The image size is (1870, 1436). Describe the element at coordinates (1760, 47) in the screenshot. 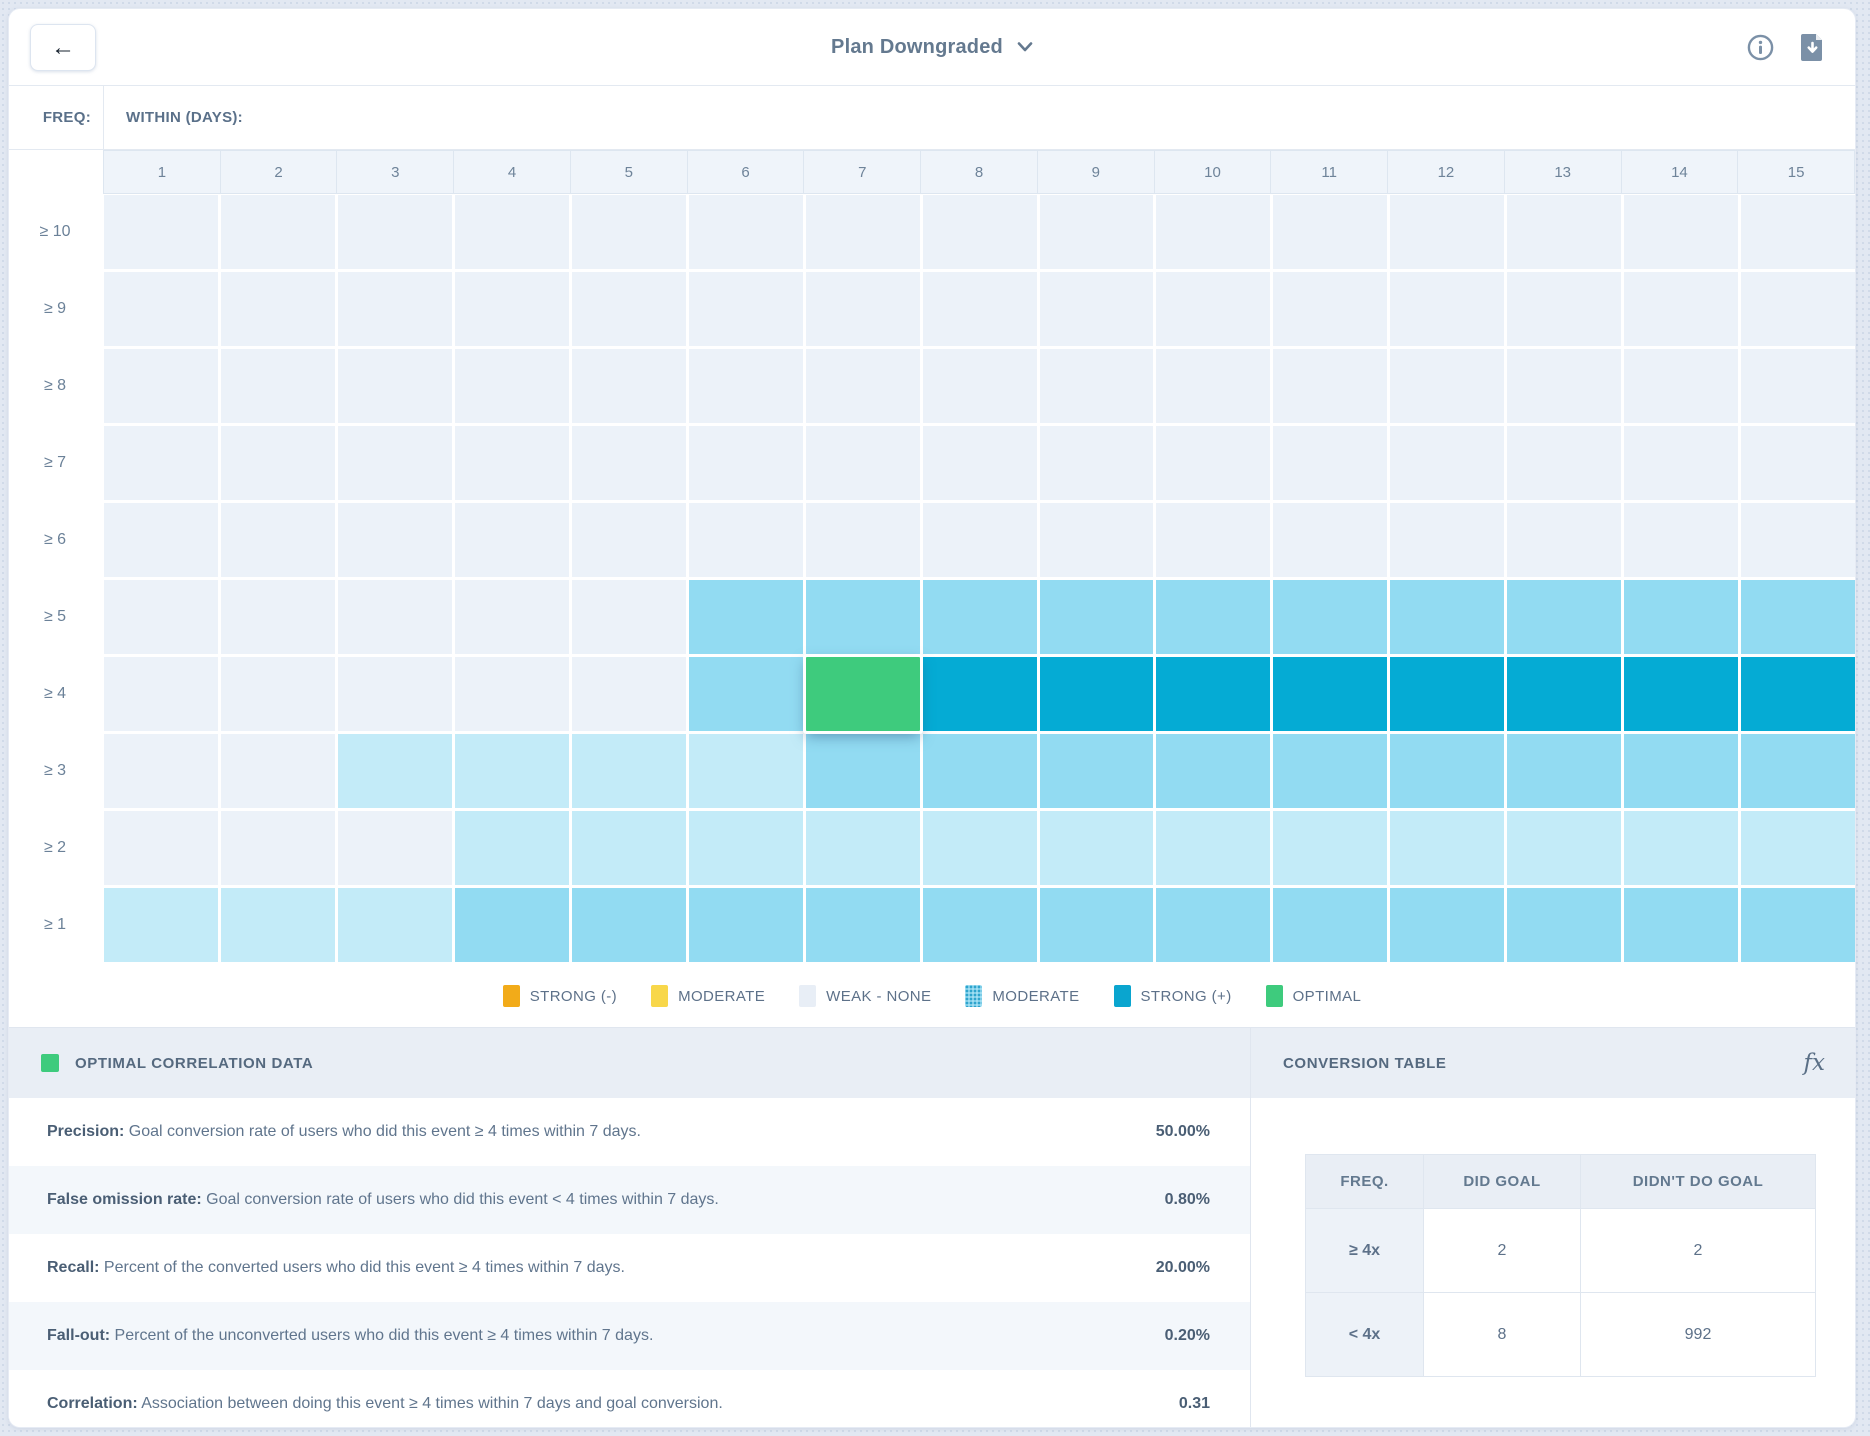

I see `info-icon` at that location.